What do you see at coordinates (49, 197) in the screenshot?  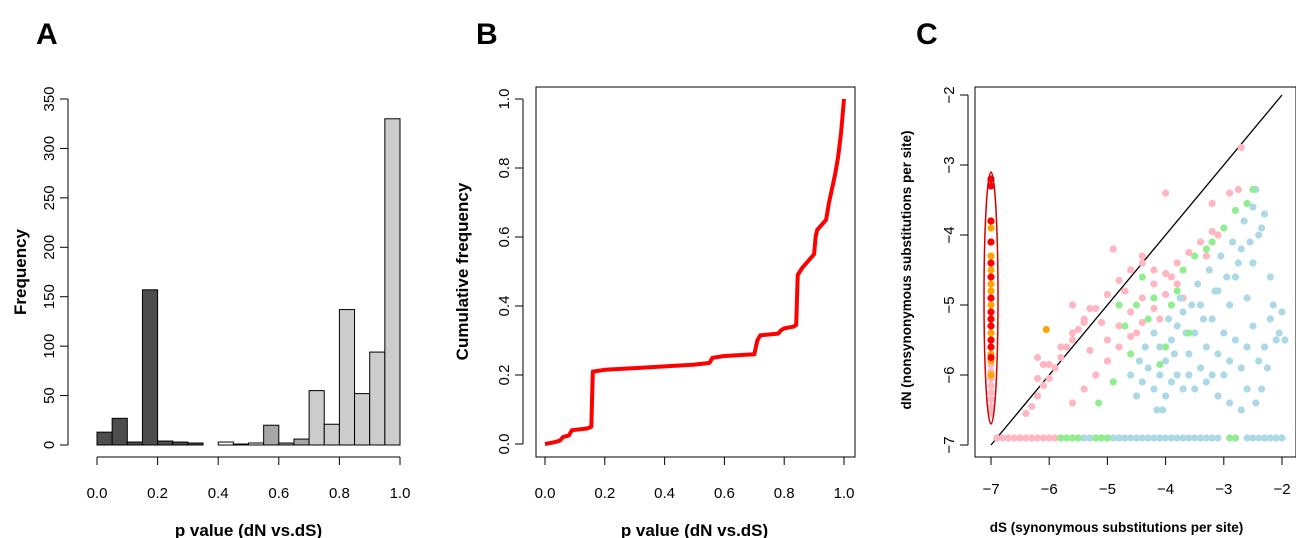 I see `y-tick-label: 250` at bounding box center [49, 197].